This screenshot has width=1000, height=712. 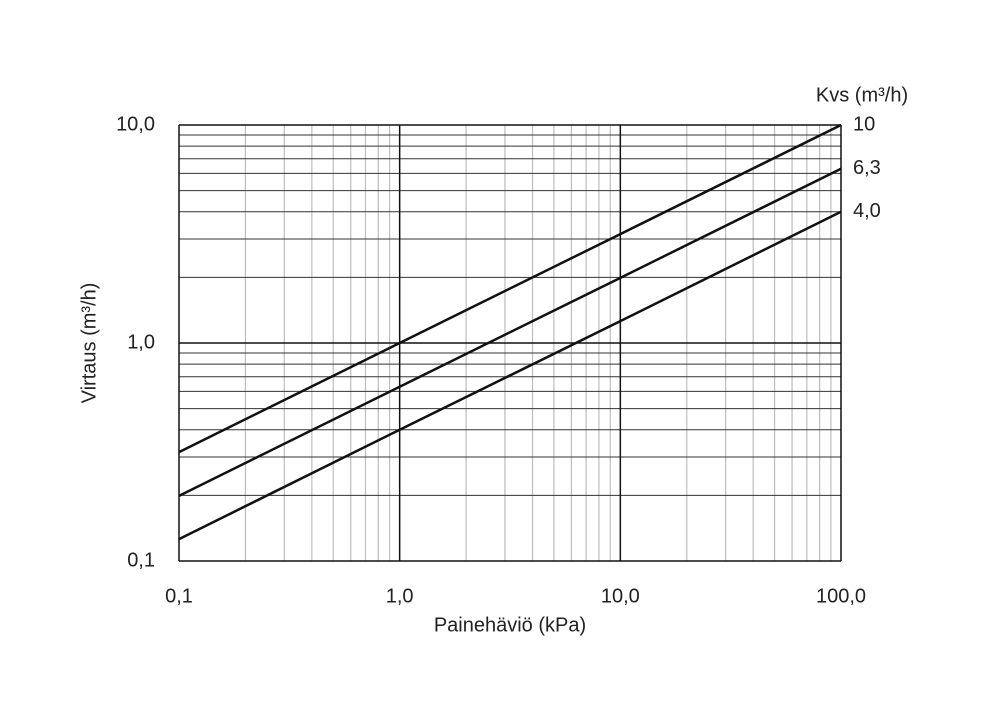 I want to click on x-tick-label: 10,0, so click(x=620, y=596).